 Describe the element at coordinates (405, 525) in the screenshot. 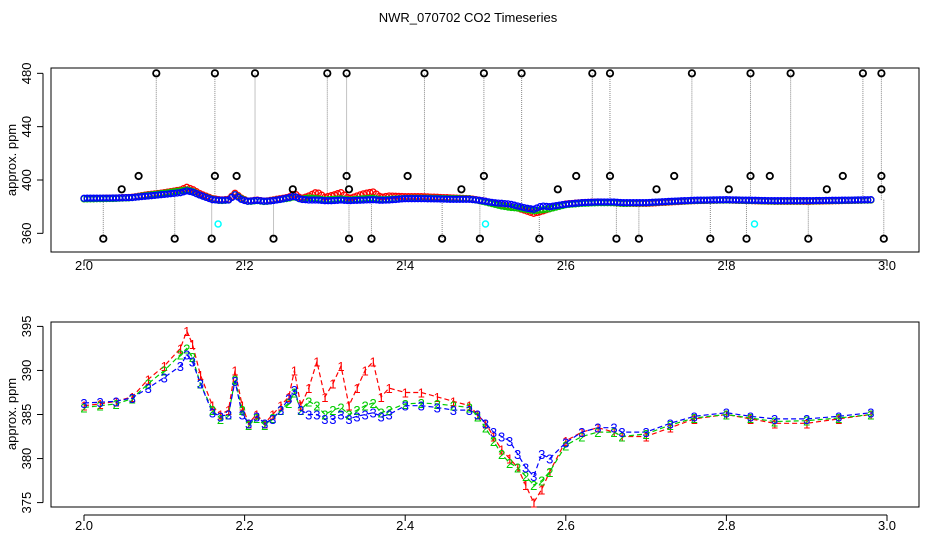

I see `bottom-x-tick-label: 2.4` at that location.